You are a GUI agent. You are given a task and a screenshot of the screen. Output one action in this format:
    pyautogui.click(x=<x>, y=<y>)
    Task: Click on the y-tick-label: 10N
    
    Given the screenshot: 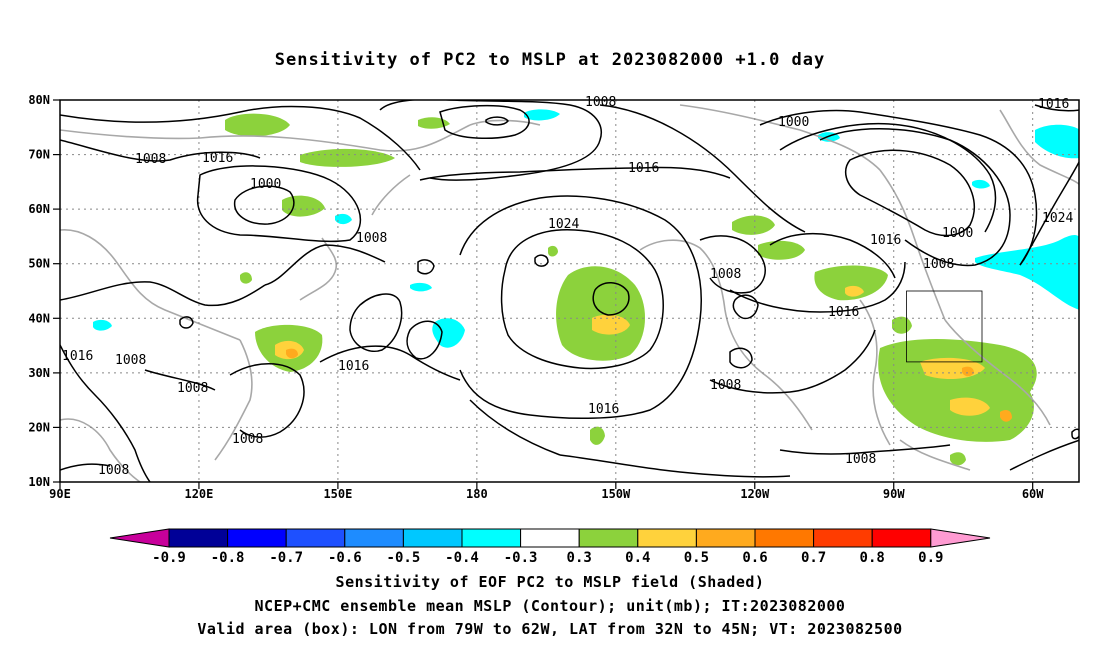 What is the action you would take?
    pyautogui.click(x=39, y=482)
    